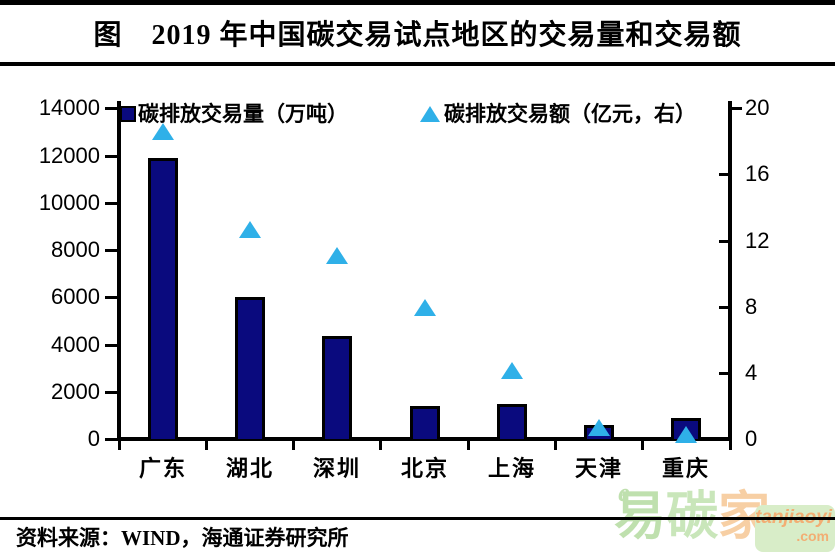  What do you see at coordinates (751, 306) in the screenshot?
I see `y-axis-right-tick-label: 8` at bounding box center [751, 306].